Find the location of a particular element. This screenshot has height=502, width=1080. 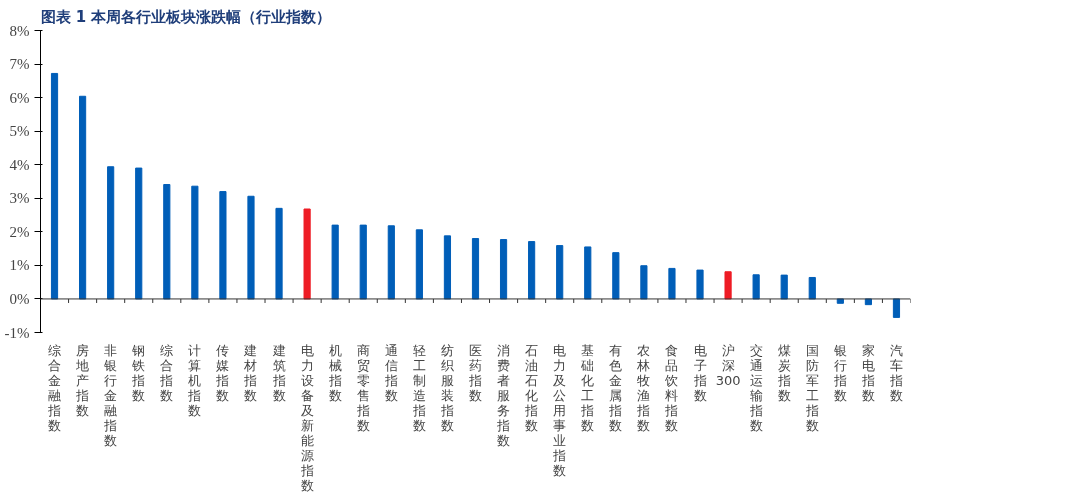

x-tick-label: 消费者服务指数 is located at coordinates (503, 395).